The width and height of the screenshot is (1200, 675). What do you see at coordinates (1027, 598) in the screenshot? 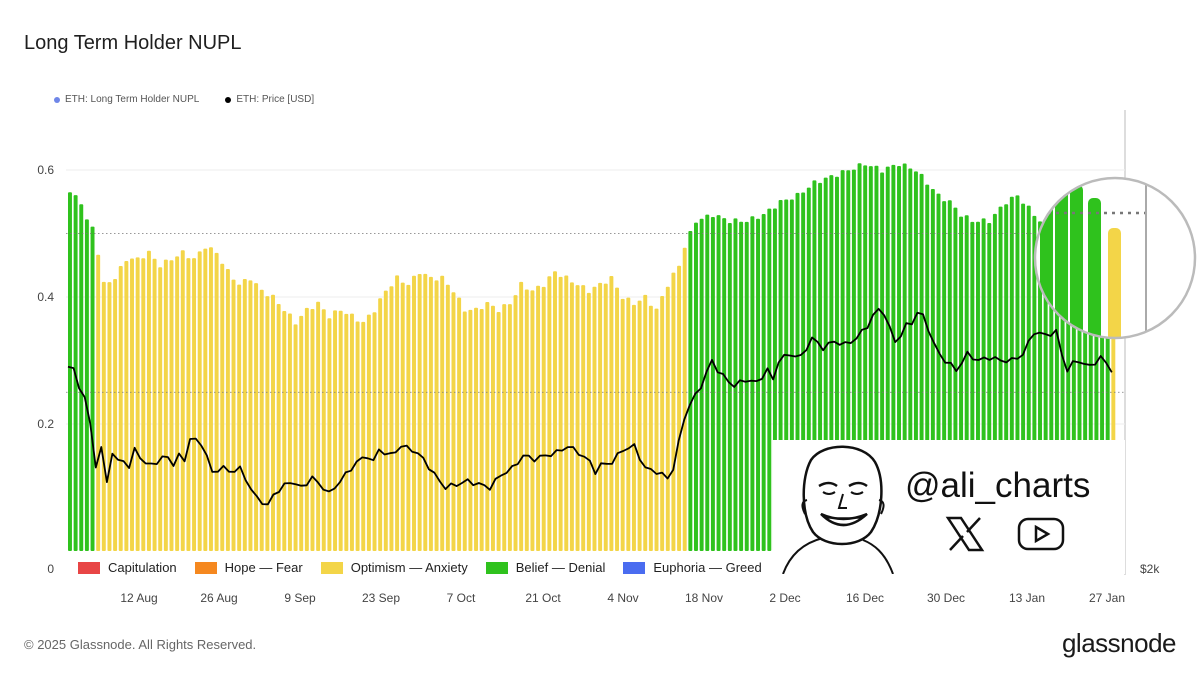
I see `x-tick-label: 13 Jan` at bounding box center [1027, 598].